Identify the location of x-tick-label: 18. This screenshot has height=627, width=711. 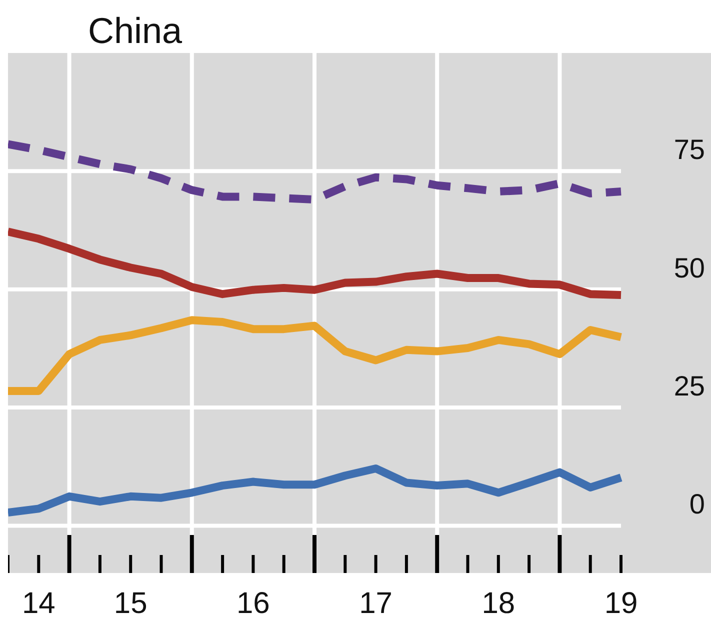
(499, 603).